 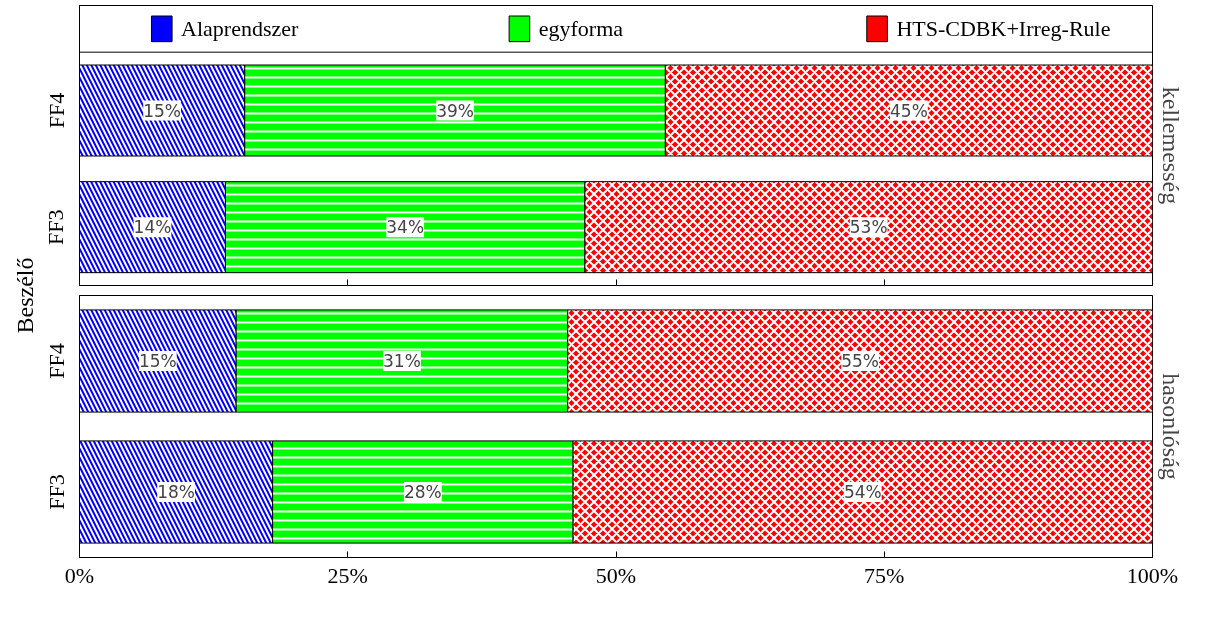 I want to click on data-label: 14%, so click(x=152, y=227).